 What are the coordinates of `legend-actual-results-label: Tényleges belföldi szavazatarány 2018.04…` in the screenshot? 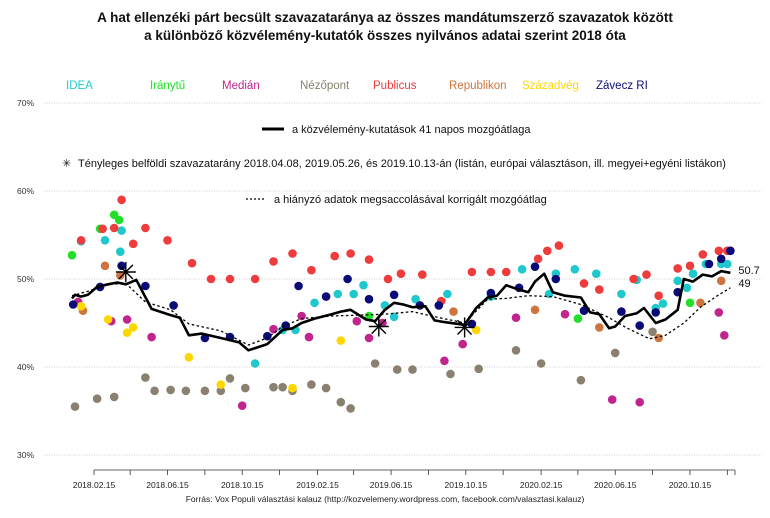 It's located at (402, 164).